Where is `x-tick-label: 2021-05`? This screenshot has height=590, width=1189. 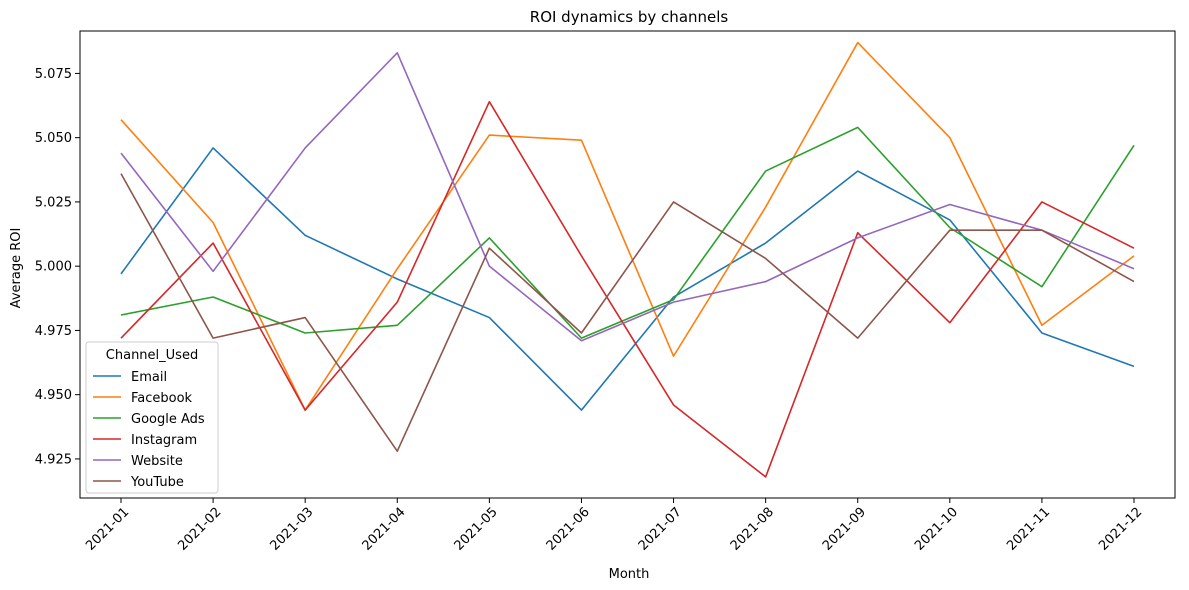
x-tick-label: 2021-05 is located at coordinates (476, 529).